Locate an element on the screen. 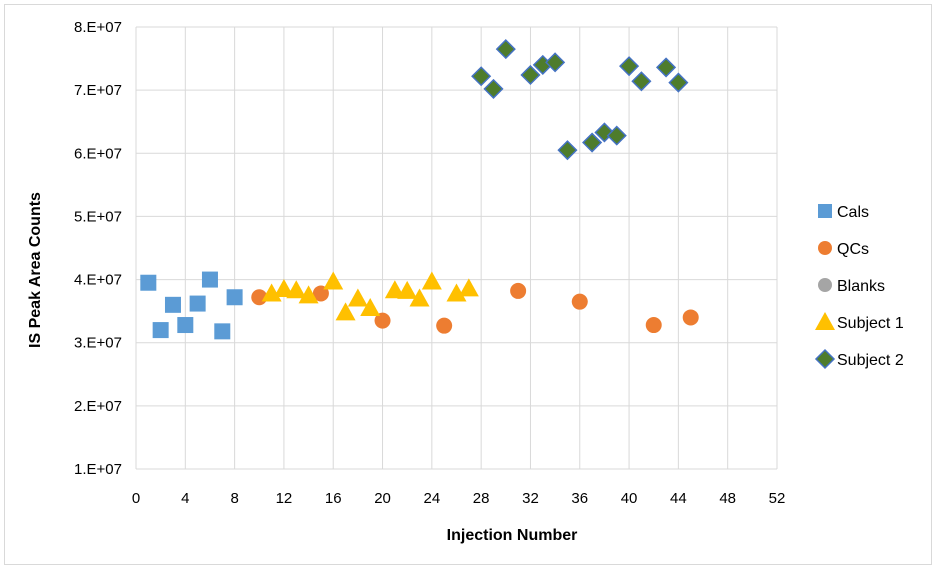 This screenshot has height=570, width=937. x-tick-label: 4 is located at coordinates (185, 498).